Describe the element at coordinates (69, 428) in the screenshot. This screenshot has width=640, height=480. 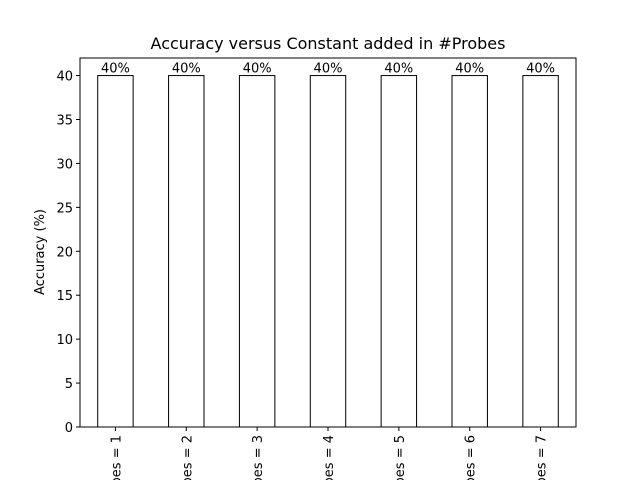
I see `y-tick-label-0: 0` at that location.